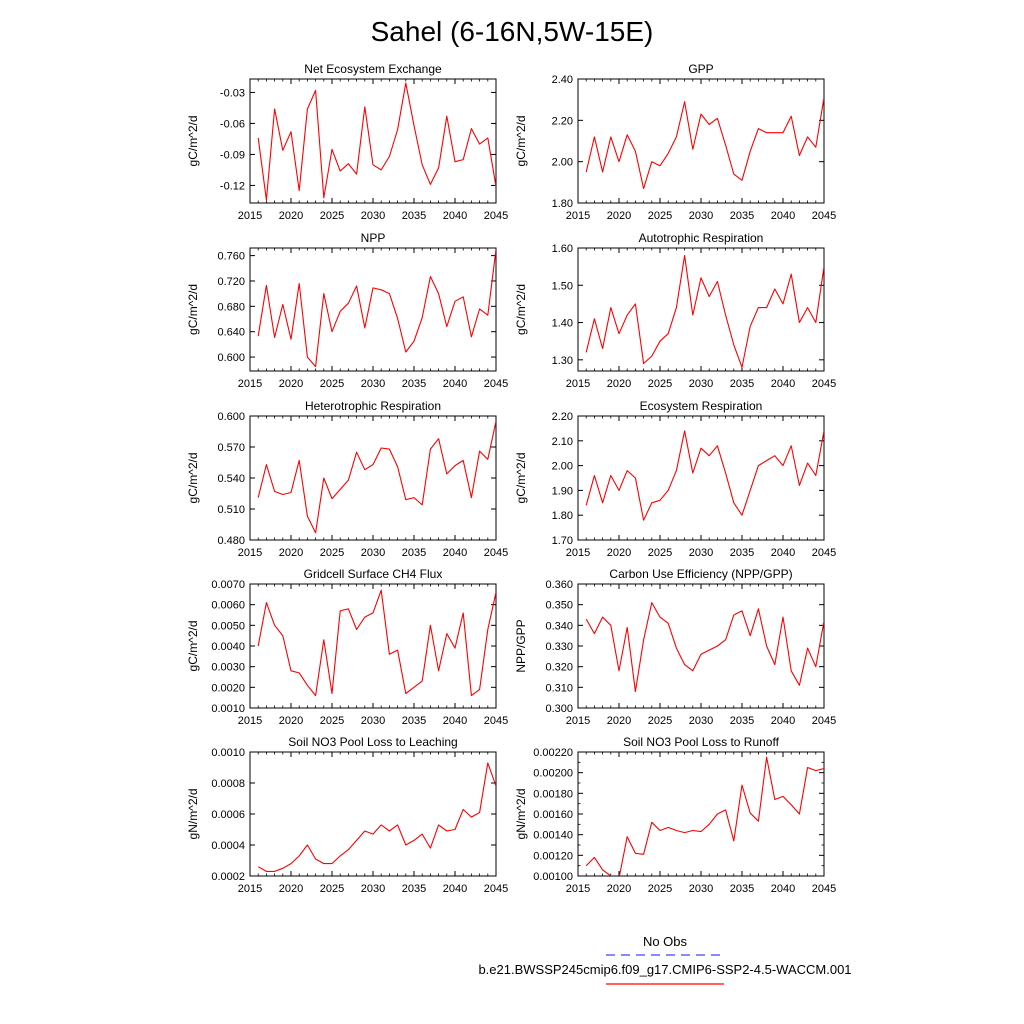 This screenshot has width=1024, height=1024. Describe the element at coordinates (231, 282) in the screenshot. I see `y-tick-label: 0.720` at that location.